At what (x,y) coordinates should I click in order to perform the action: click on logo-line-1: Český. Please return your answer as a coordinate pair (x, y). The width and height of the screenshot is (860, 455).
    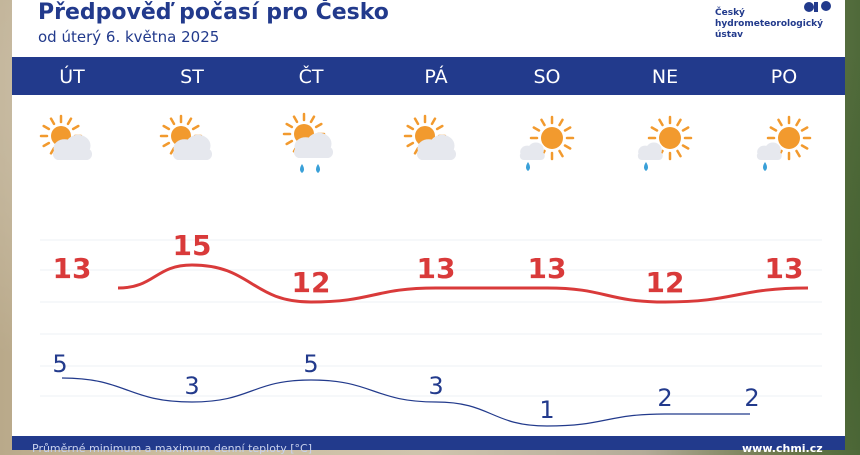
    Looking at the image, I should click on (730, 13).